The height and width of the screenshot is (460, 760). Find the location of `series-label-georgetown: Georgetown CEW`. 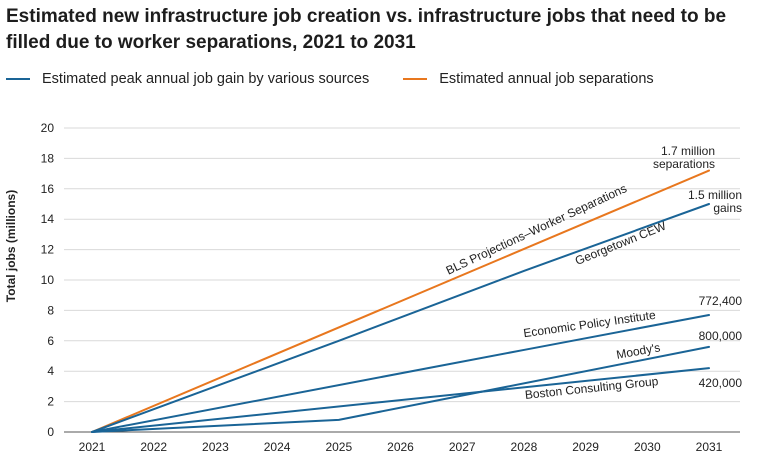

series-label-georgetown: Georgetown CEW is located at coordinates (621, 242).